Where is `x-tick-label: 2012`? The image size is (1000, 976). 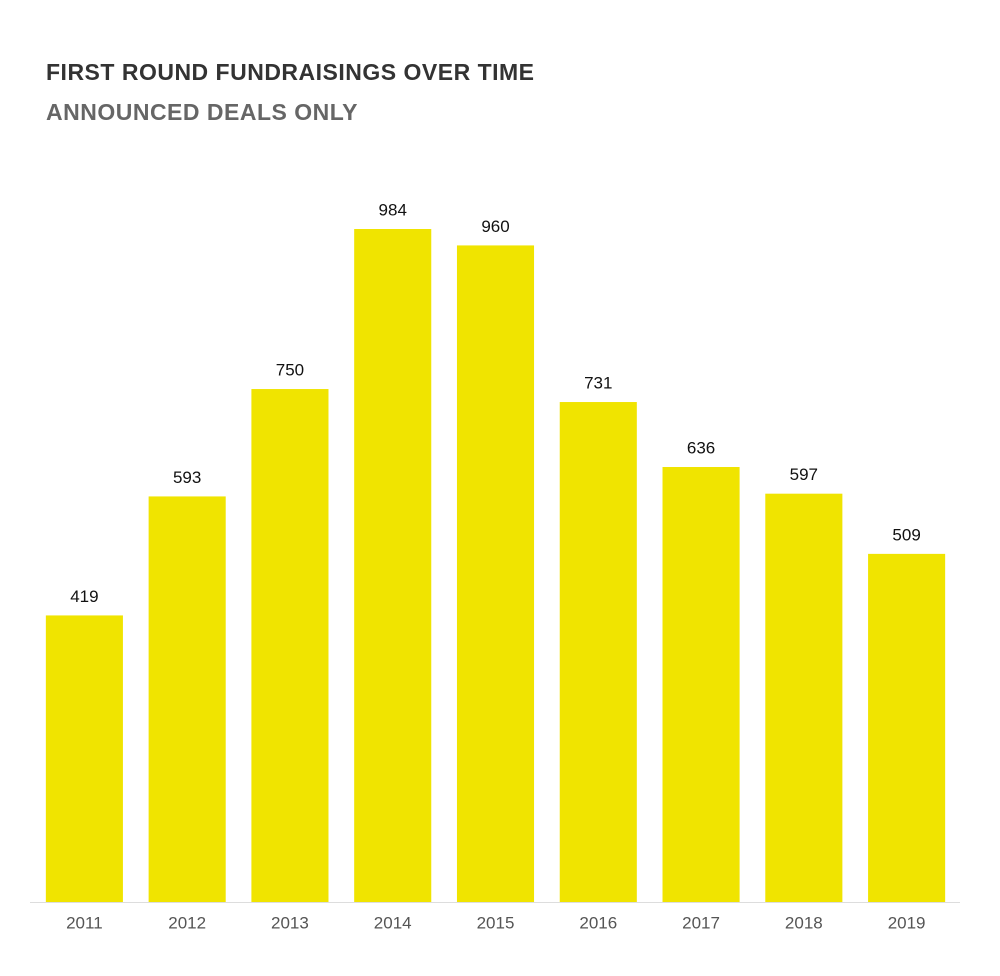
x-tick-label: 2012 is located at coordinates (187, 922).